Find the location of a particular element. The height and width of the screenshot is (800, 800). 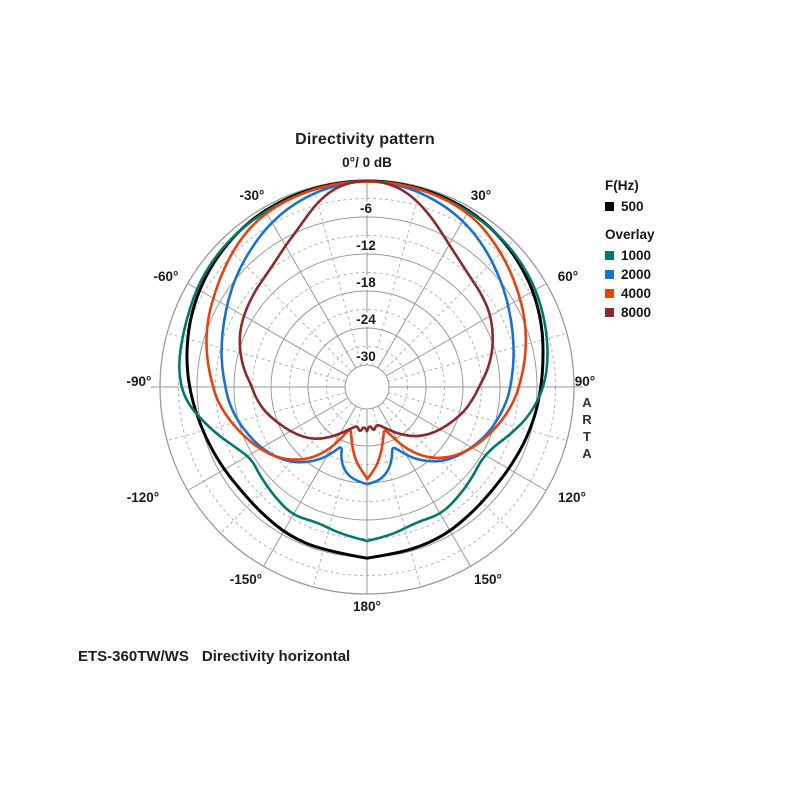

angle-label: 0°/ 0 dB is located at coordinates (367, 162).